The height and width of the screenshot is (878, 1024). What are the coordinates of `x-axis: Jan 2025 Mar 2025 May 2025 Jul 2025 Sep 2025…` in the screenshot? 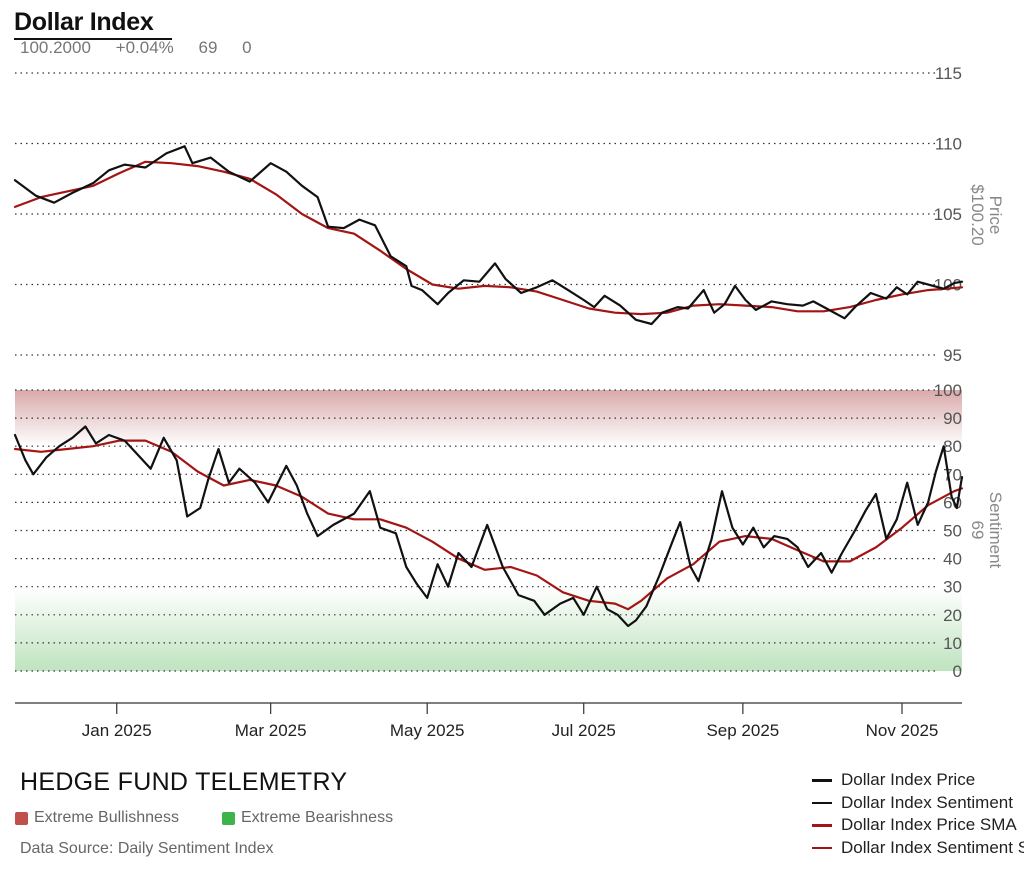 It's located at (488, 721).